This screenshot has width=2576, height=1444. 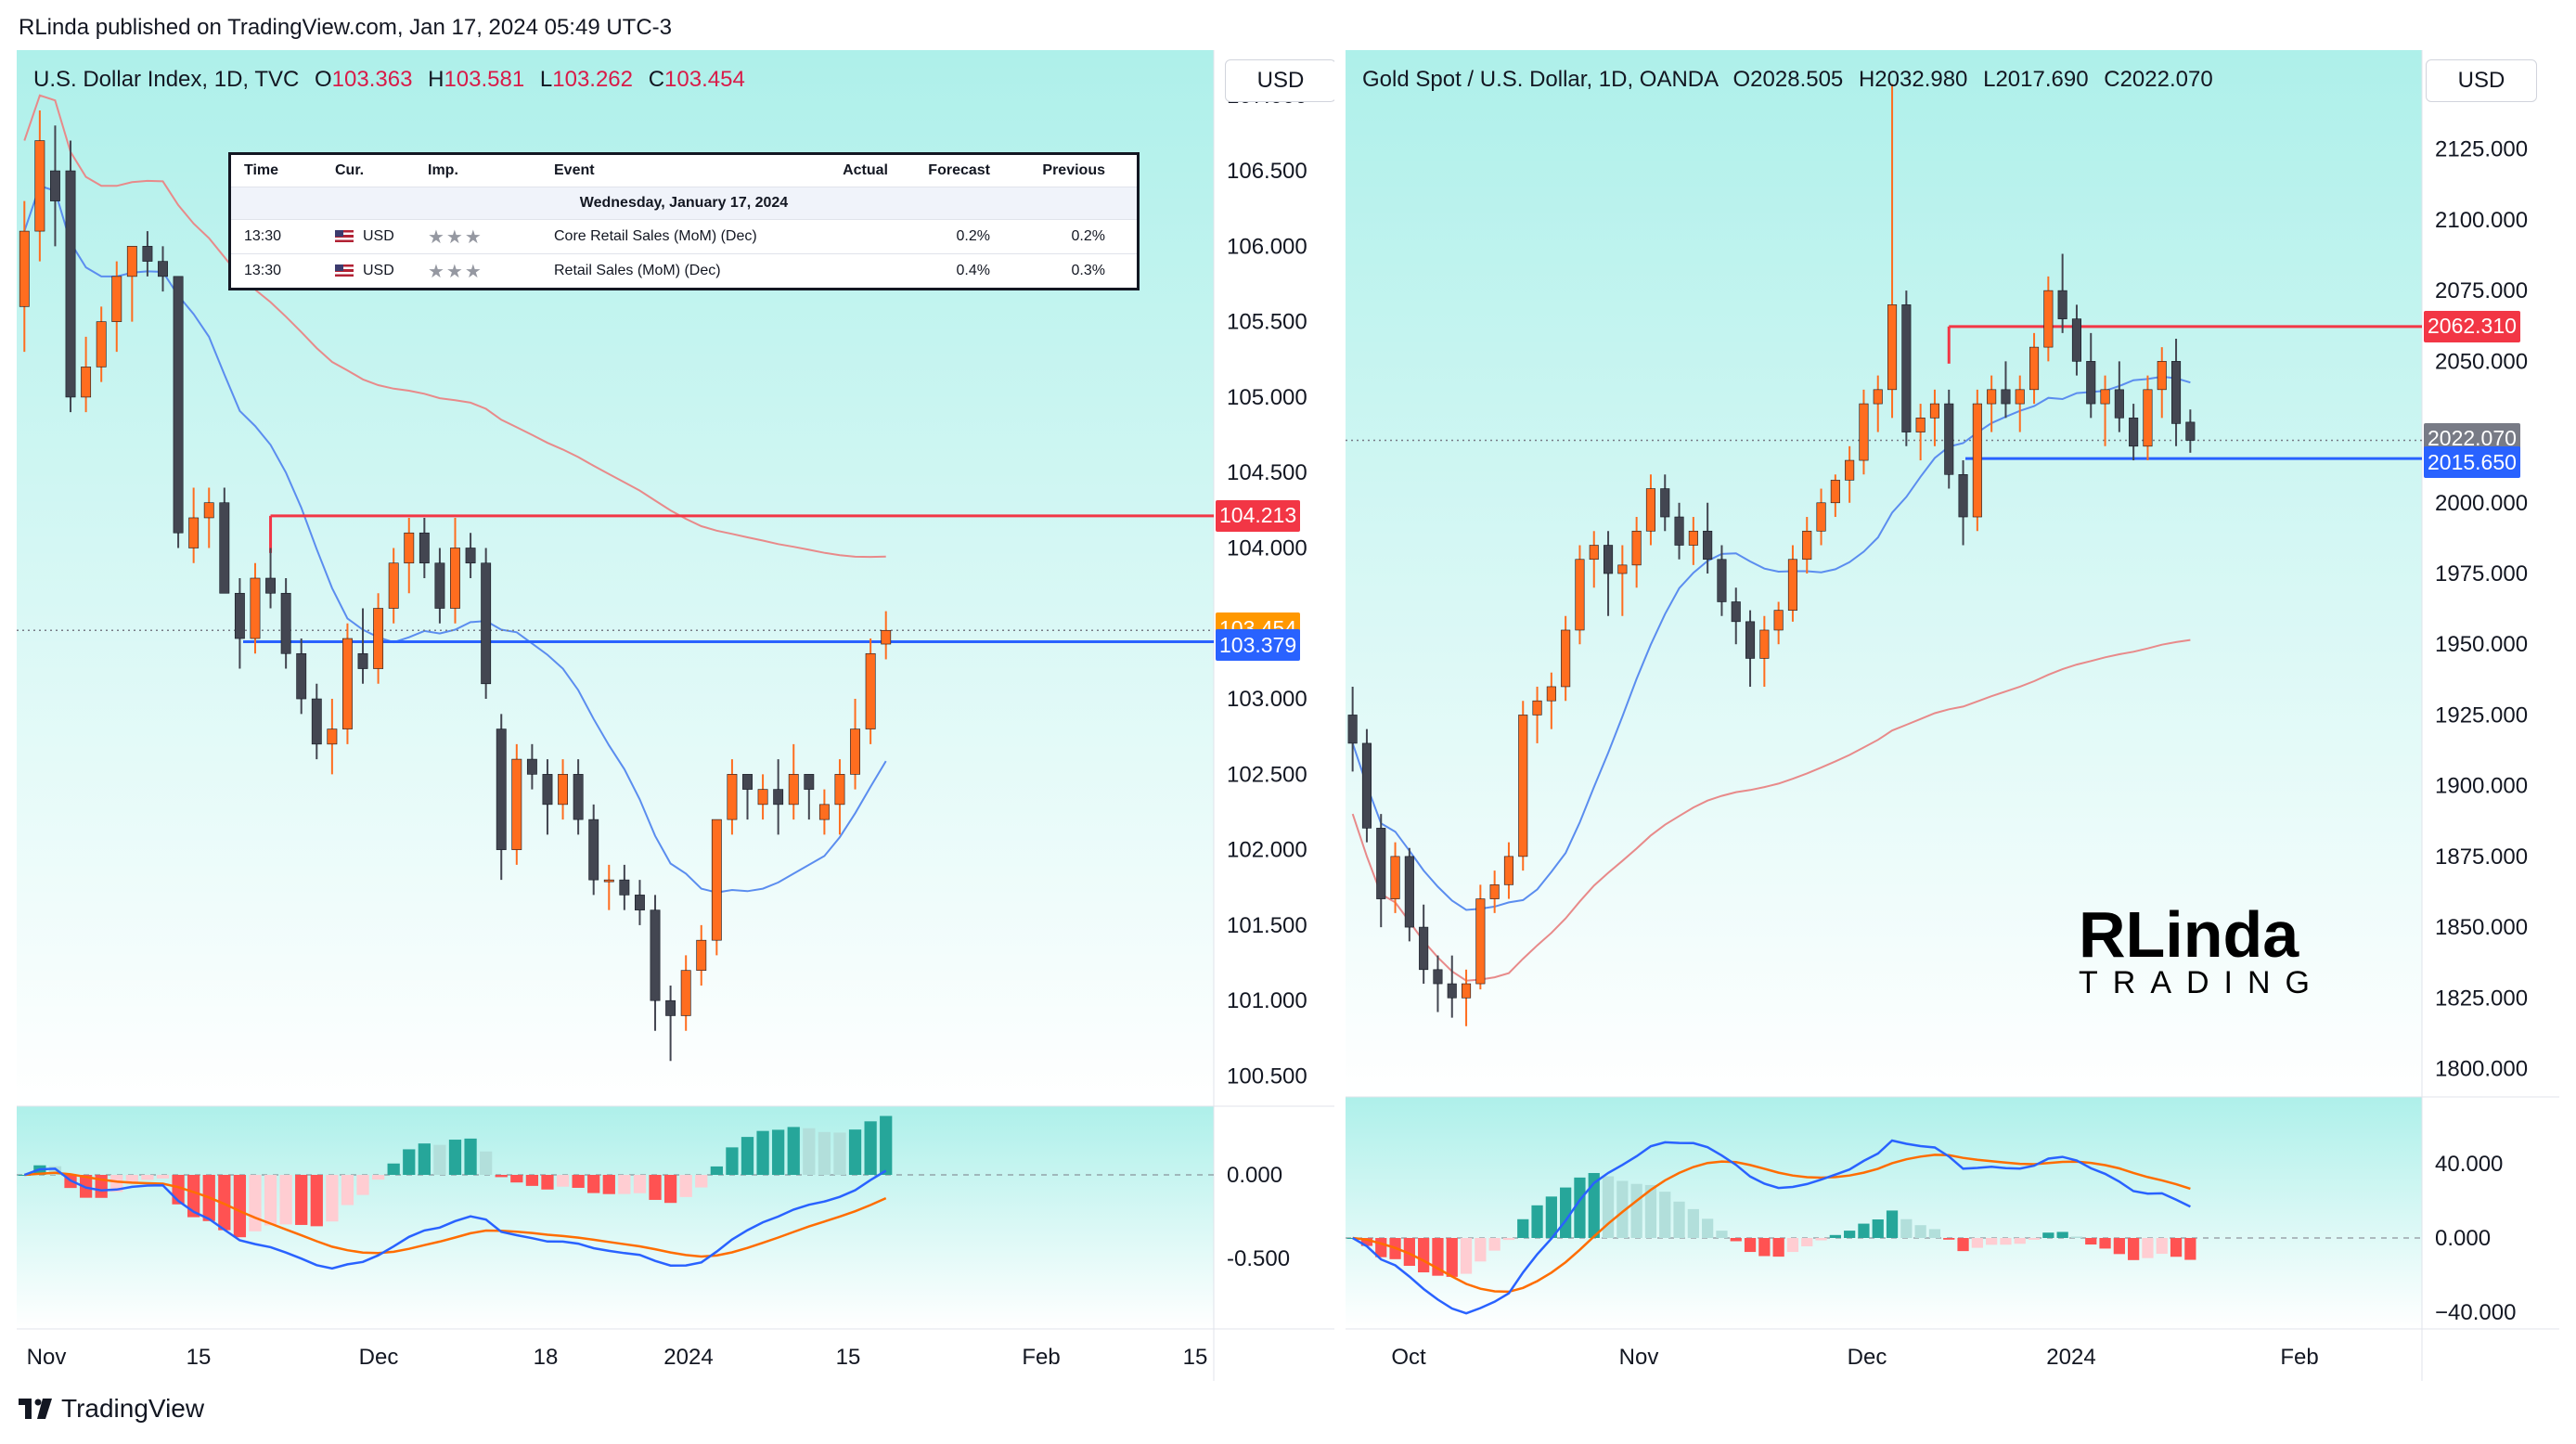 I want to click on price-tick-label: 2100.000, so click(x=2481, y=220).